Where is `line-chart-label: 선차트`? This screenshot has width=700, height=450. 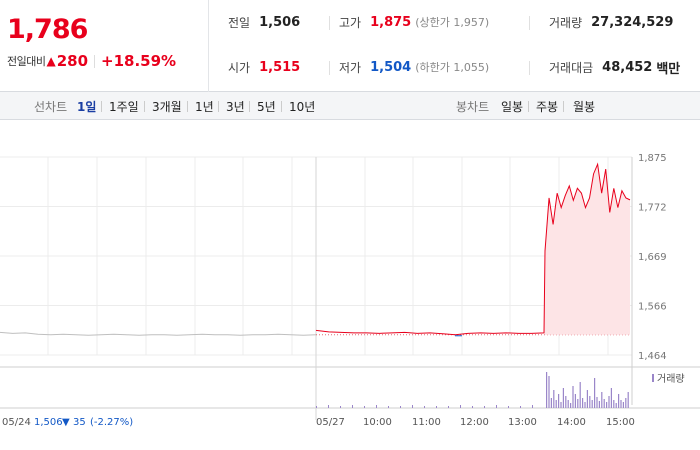 line-chart-label: 선차트 is located at coordinates (51, 107).